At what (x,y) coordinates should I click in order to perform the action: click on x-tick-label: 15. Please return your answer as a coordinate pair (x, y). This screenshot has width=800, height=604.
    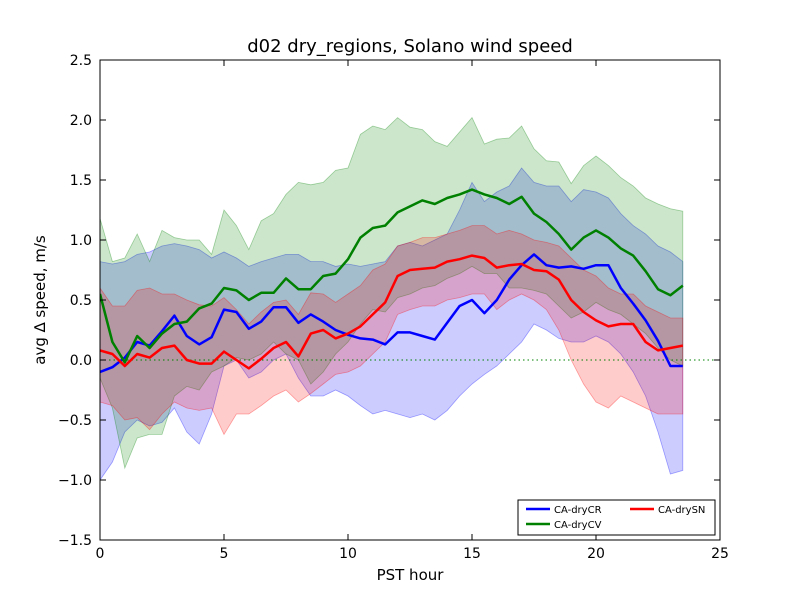
    Looking at the image, I should click on (472, 554).